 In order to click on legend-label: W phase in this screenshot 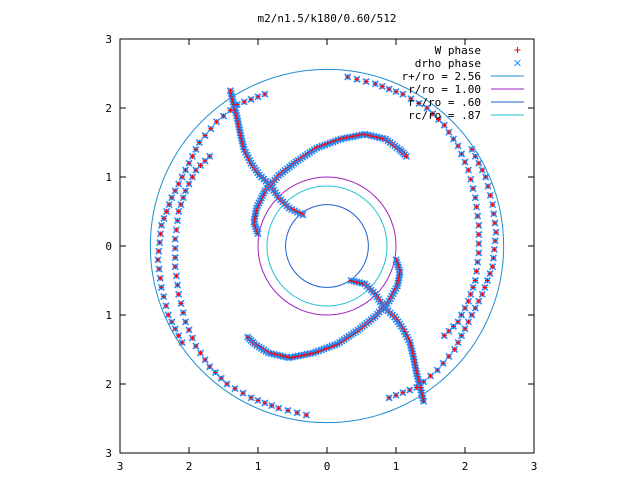, I will do `click(458, 50)`.